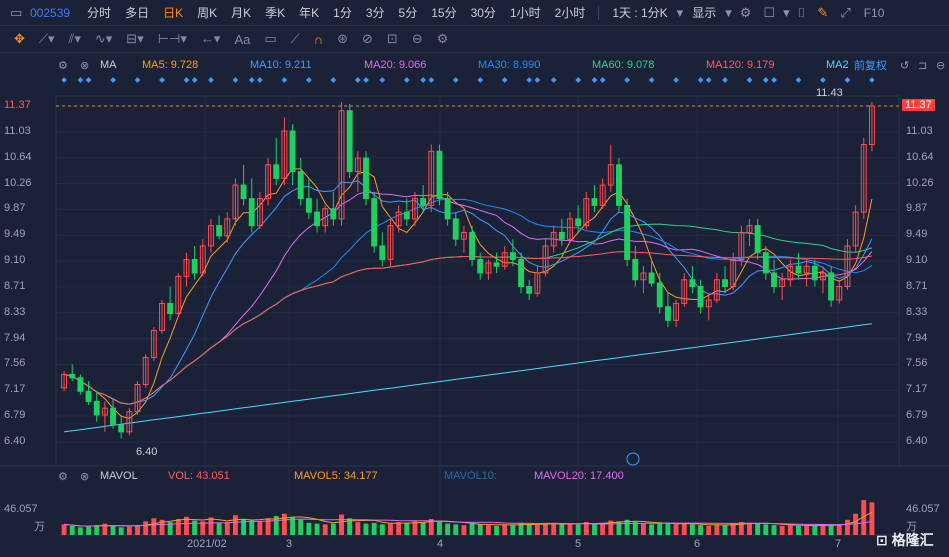  What do you see at coordinates (640, 13) in the screenshot?
I see `cycle-select: 1天 : 1分K` at bounding box center [640, 13].